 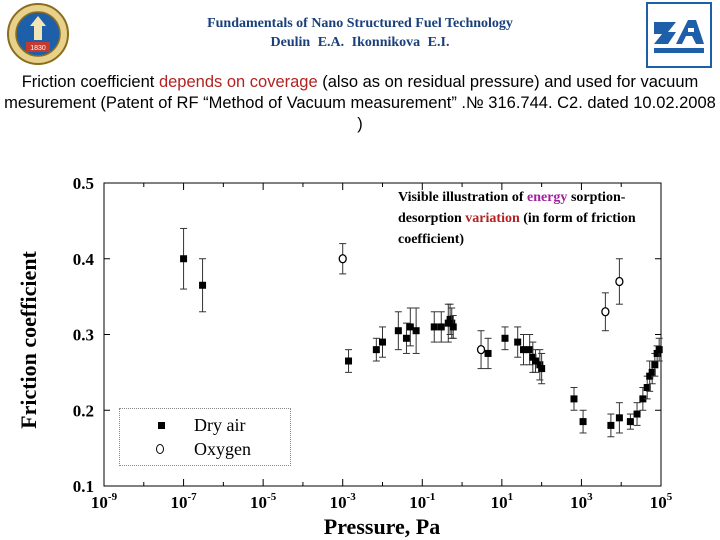 I want to click on x-tick-label: 10⁻¹, so click(x=422, y=501).